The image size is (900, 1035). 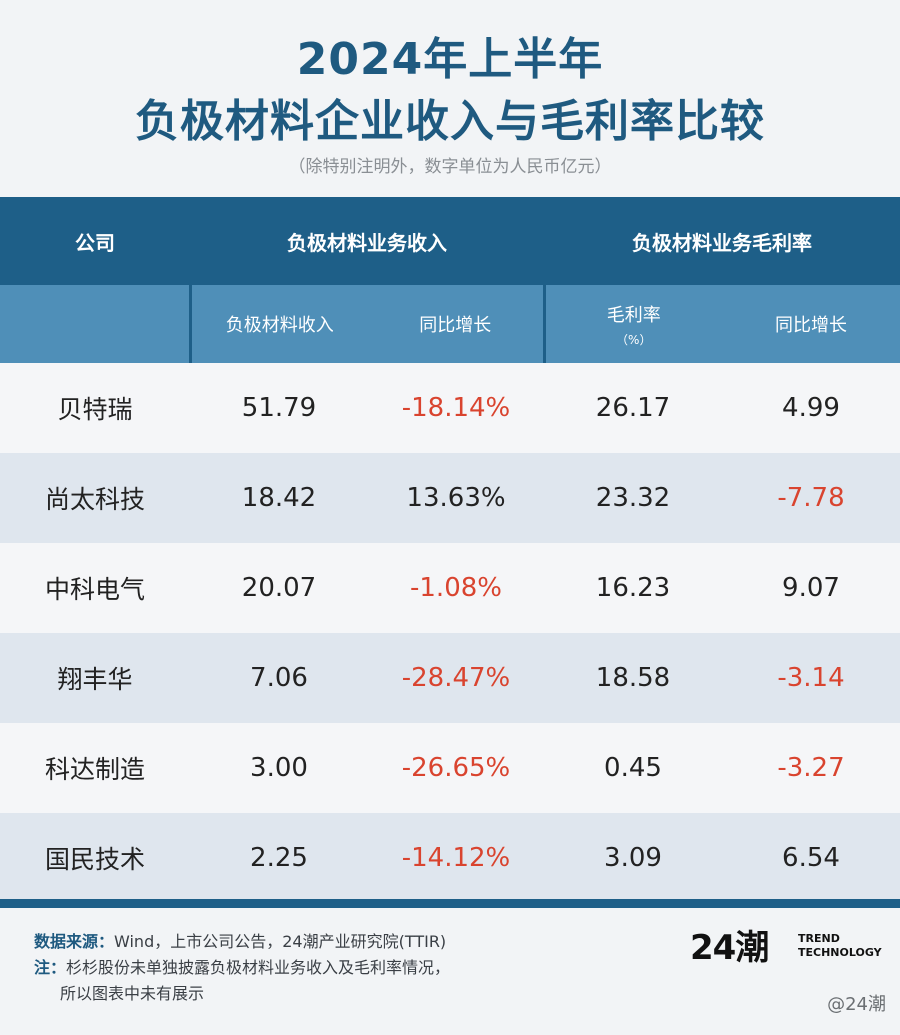 I want to click on table-row: 贝特瑞 51.79 -18.14% 26.17 4.99, so click(x=450, y=408).